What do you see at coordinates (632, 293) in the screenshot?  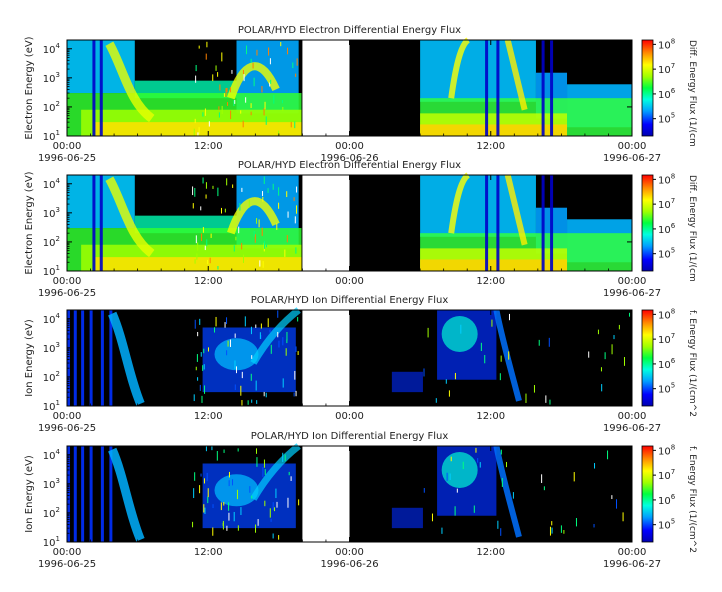 I see `x-date-label: 1996-06-27` at bounding box center [632, 293].